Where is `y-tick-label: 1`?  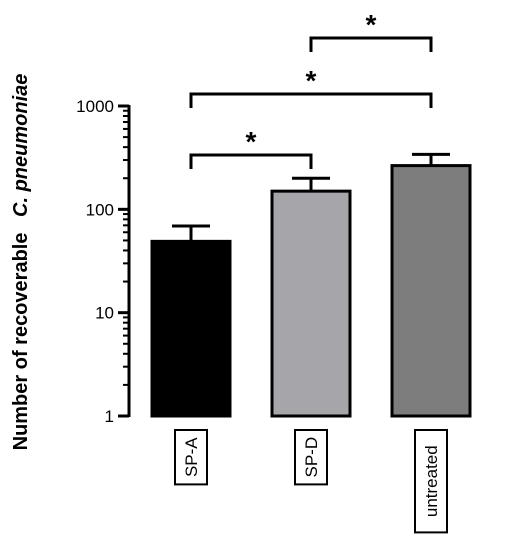
y-tick-label: 1 is located at coordinates (109, 416).